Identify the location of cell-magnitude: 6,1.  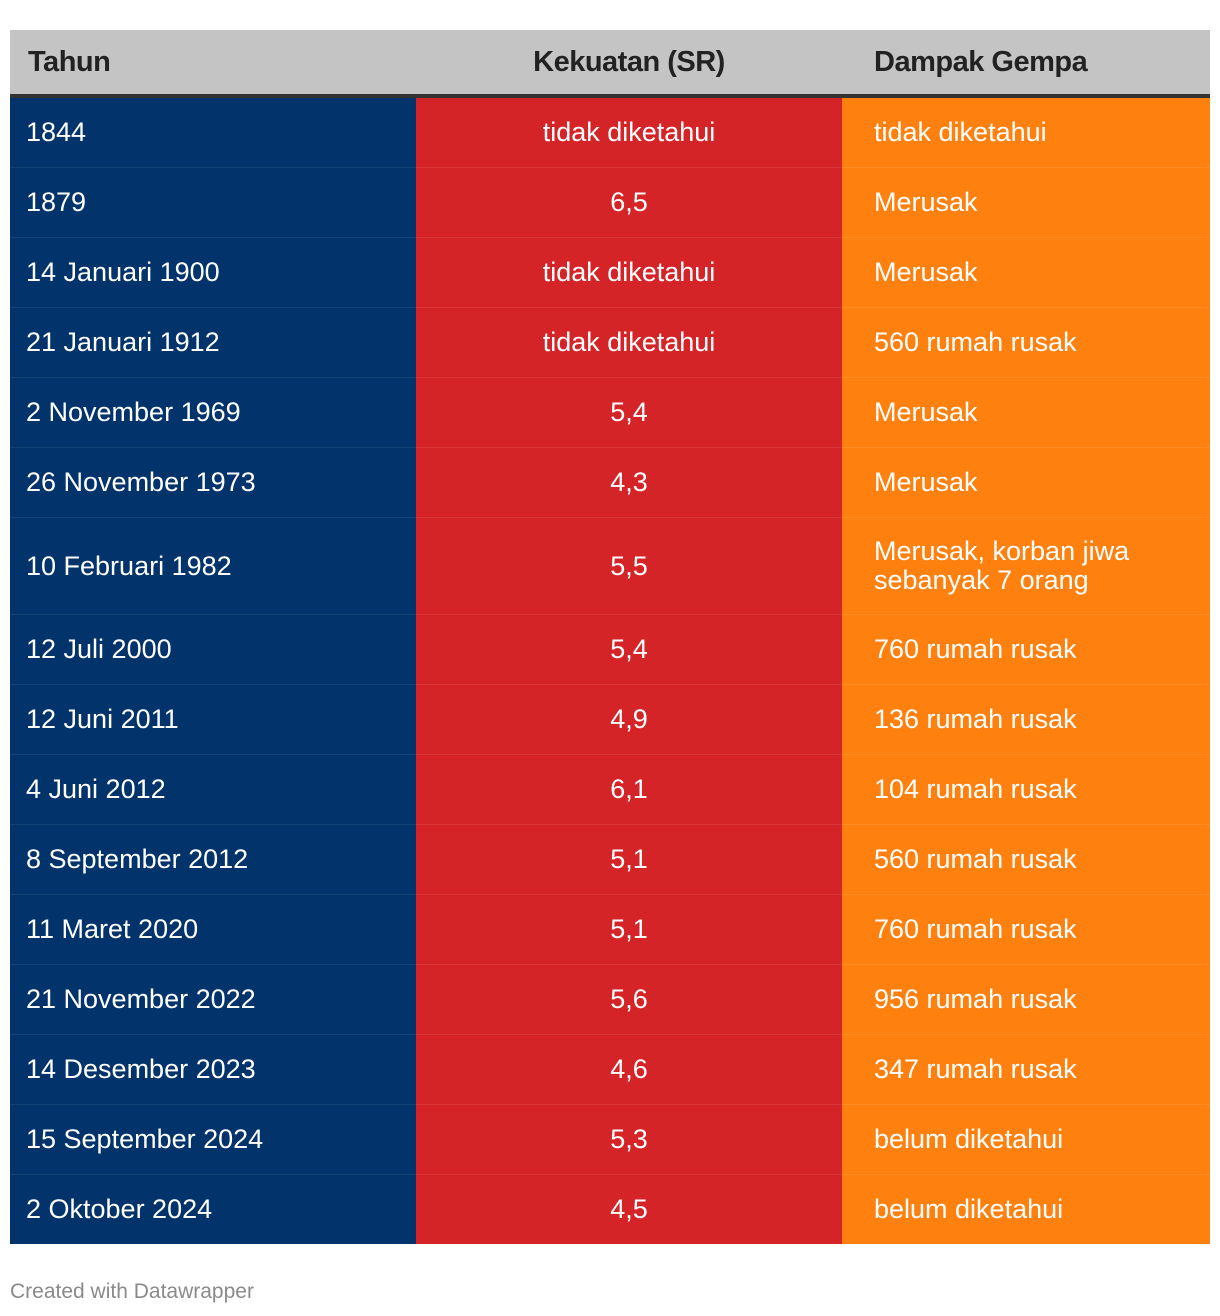
(629, 789).